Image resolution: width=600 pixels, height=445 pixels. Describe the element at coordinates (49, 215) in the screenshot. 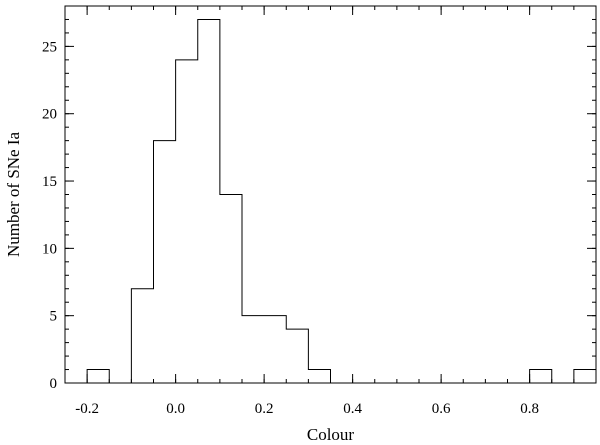

I see `y-tick-labels: 0 5 10 15 20 25` at that location.